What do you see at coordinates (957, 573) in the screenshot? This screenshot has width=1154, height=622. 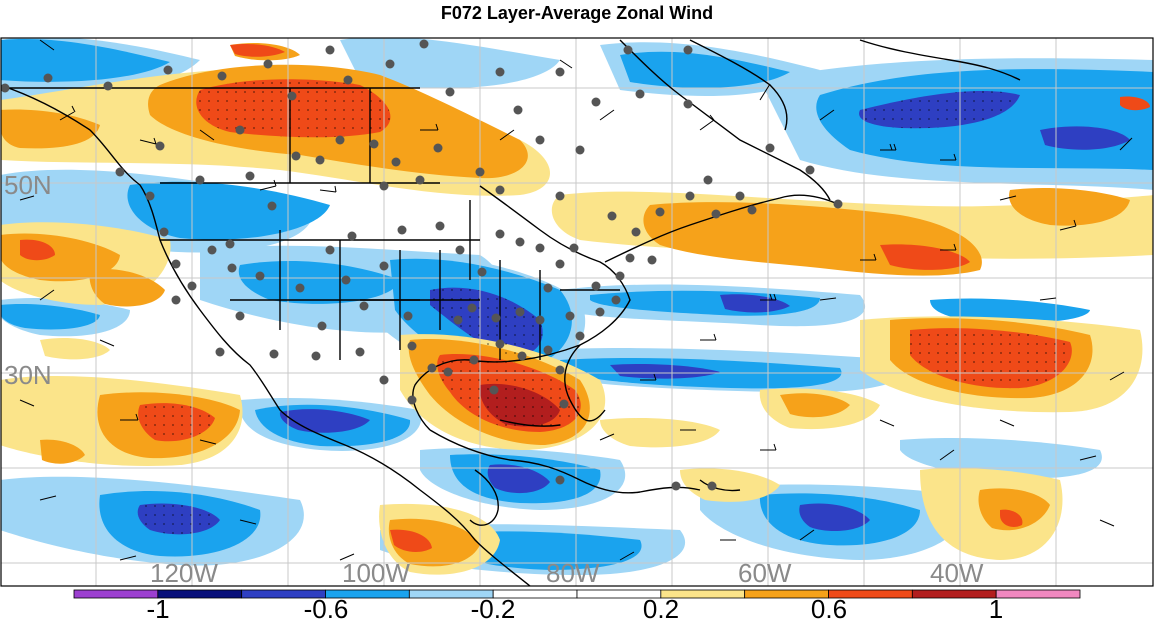 I see `lon-label-40w: 40W` at bounding box center [957, 573].